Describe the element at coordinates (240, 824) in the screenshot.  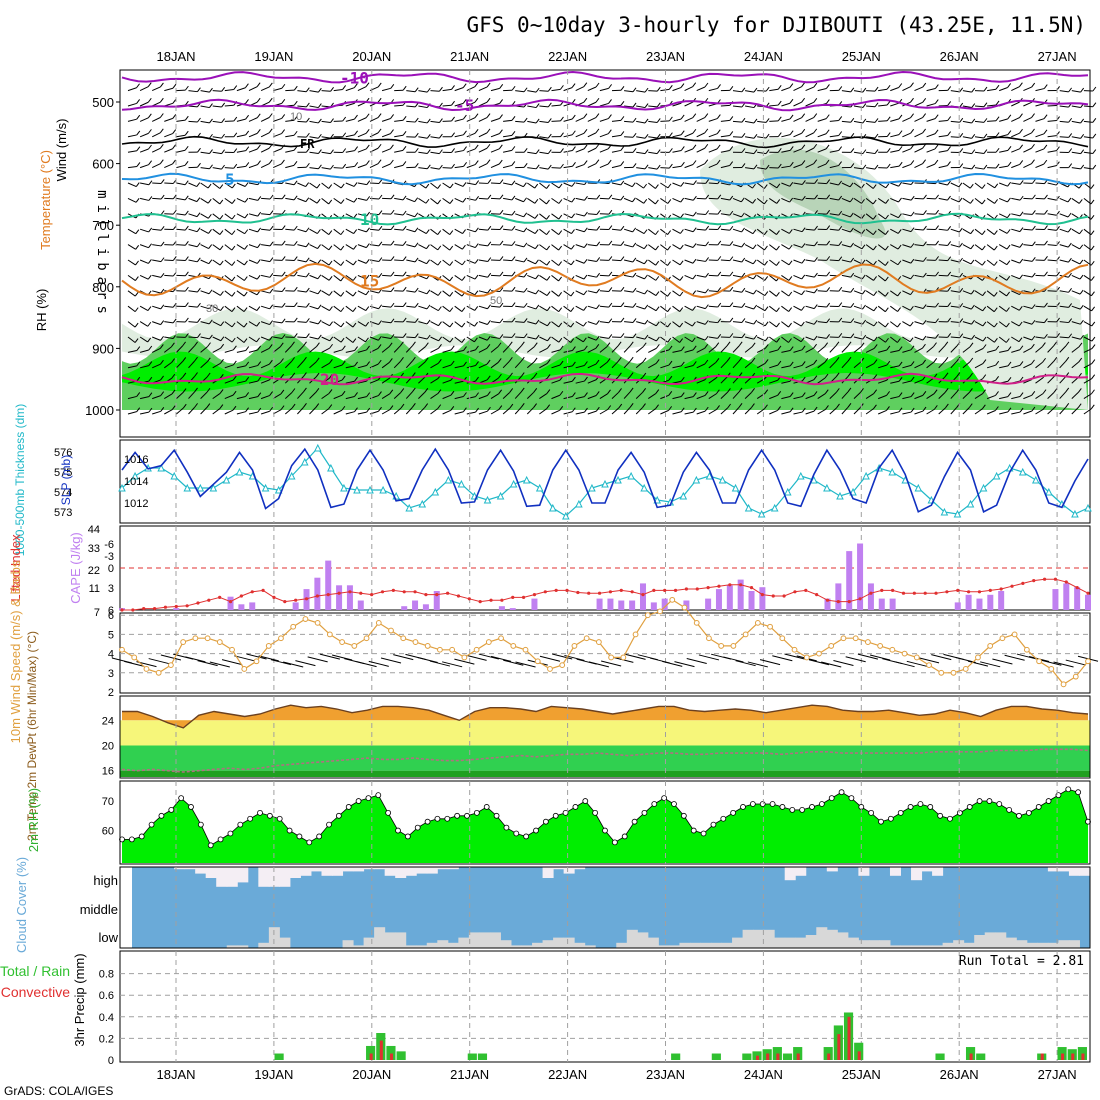
I see `rh2m-point` at that location.